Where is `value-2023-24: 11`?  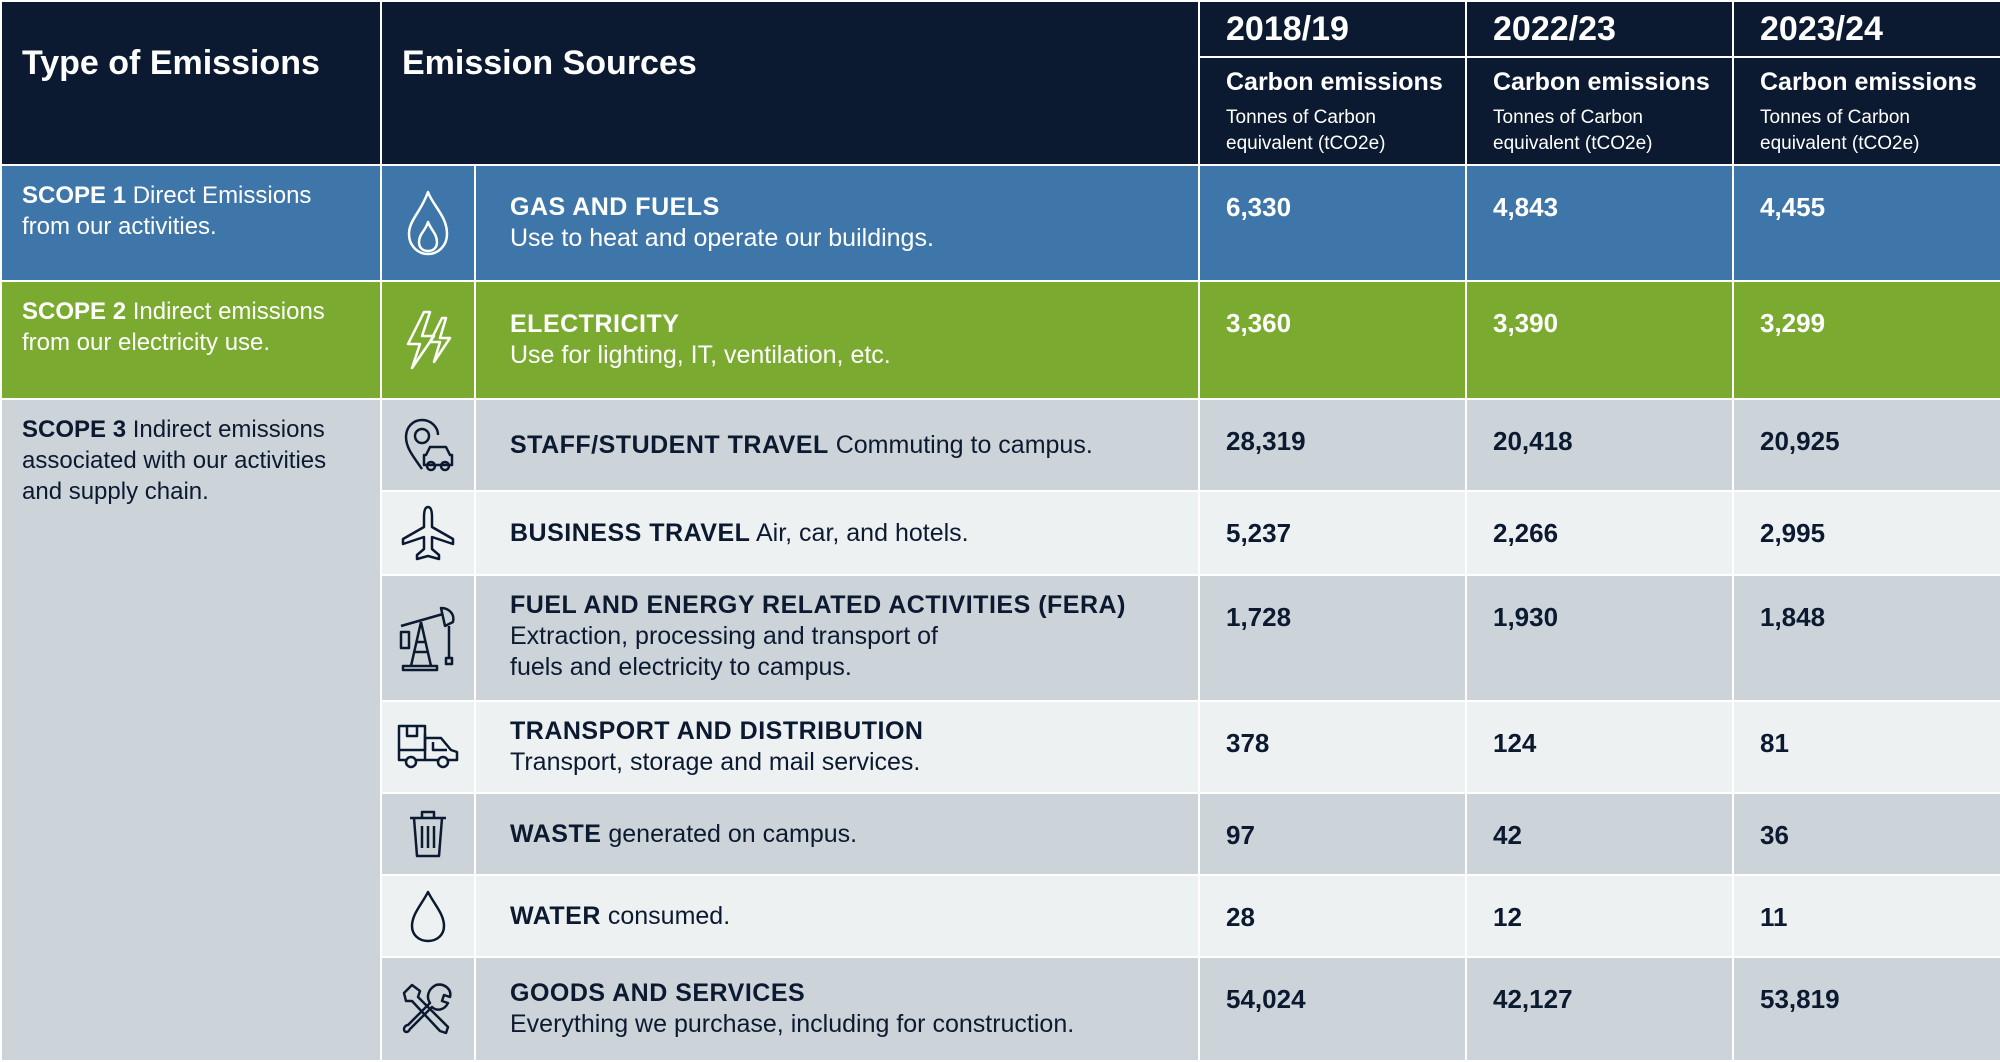 value-2023-24: 11 is located at coordinates (1866, 916).